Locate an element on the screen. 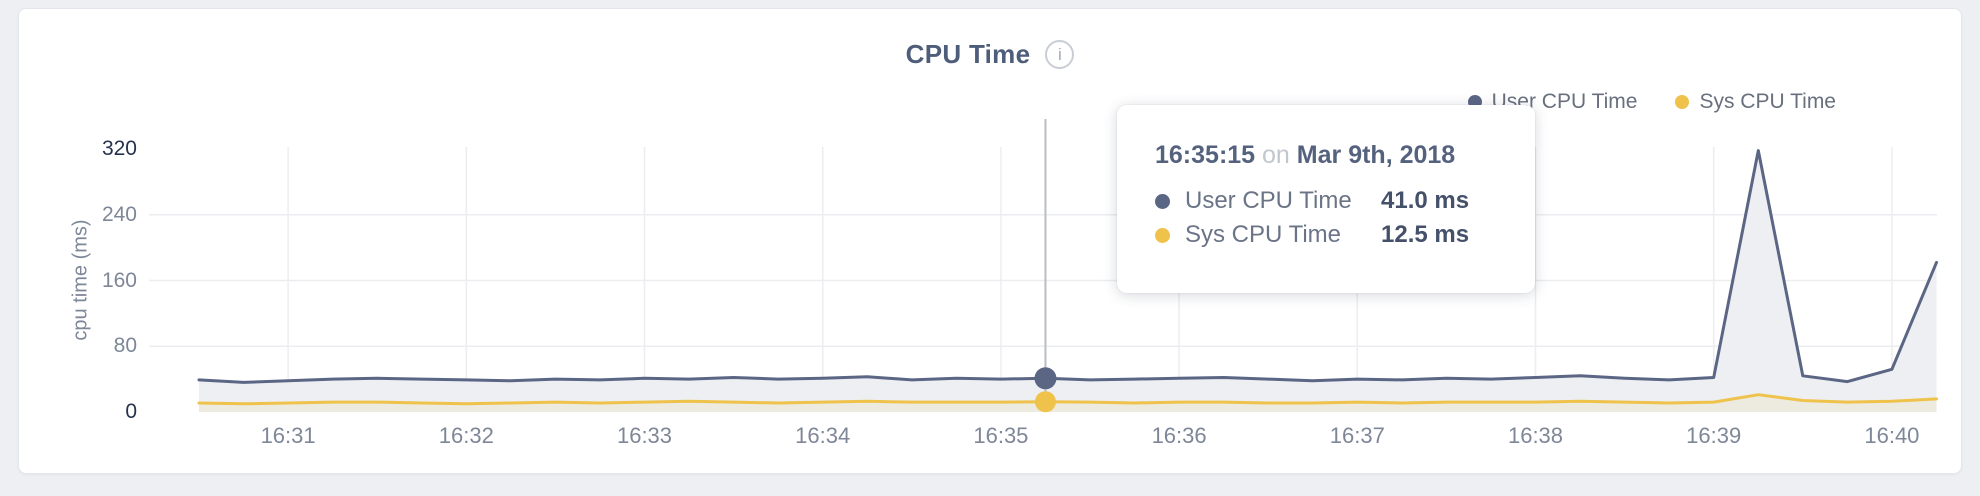 The image size is (1980, 496). hover-dot-sys is located at coordinates (1045, 402).